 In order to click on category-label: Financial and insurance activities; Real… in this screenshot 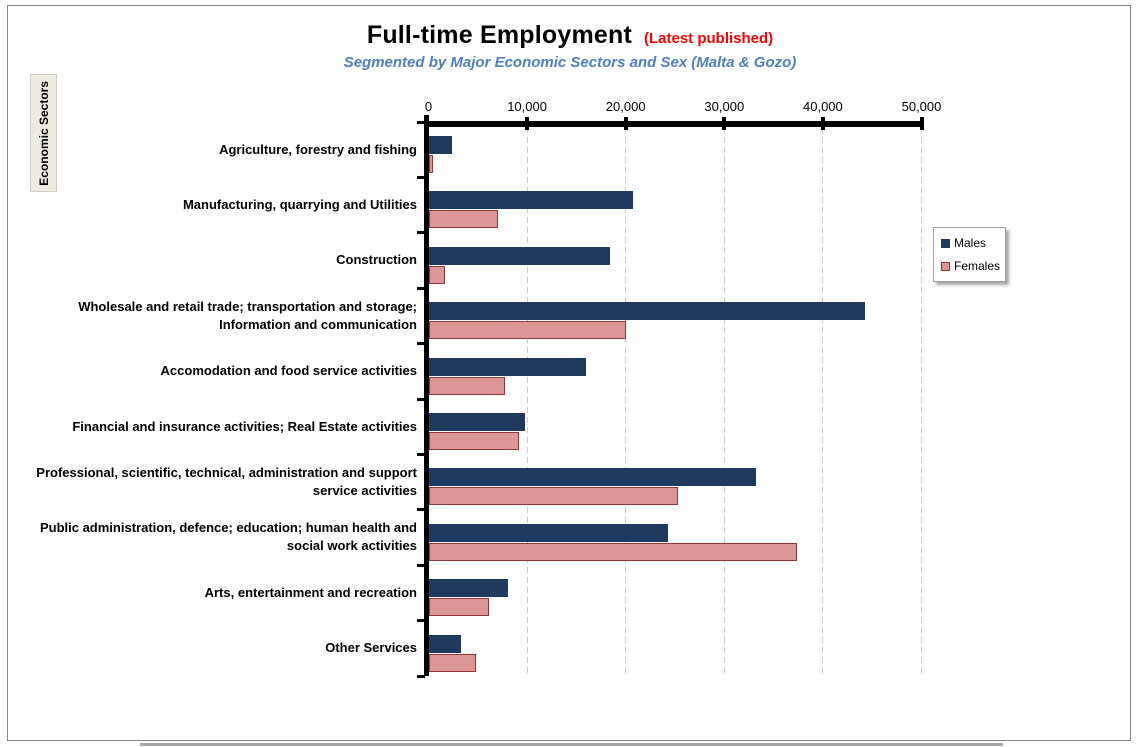, I will do `click(244, 426)`.